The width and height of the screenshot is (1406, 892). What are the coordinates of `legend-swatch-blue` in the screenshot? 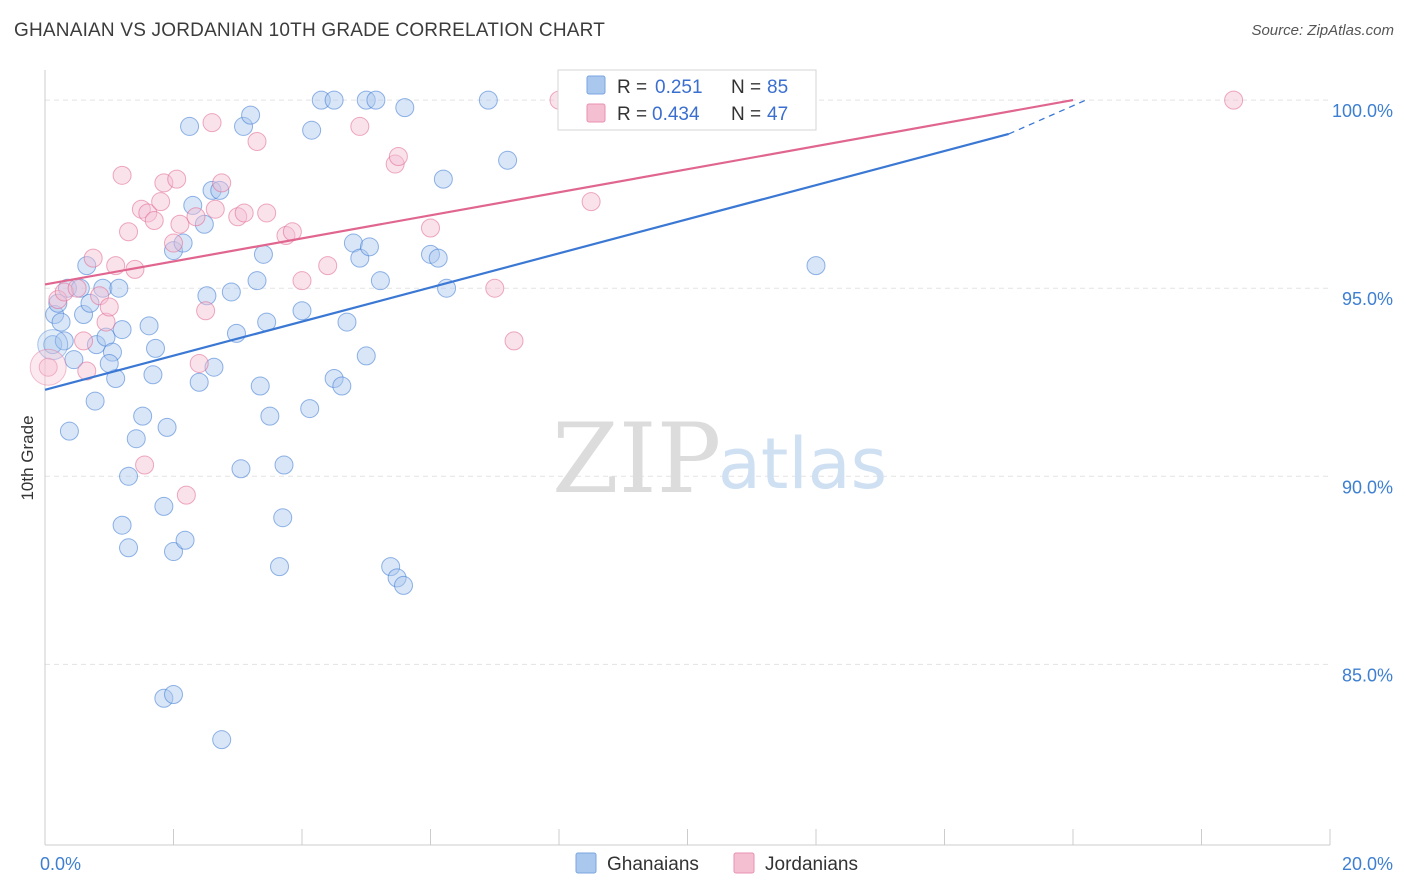 It's located at (596, 85).